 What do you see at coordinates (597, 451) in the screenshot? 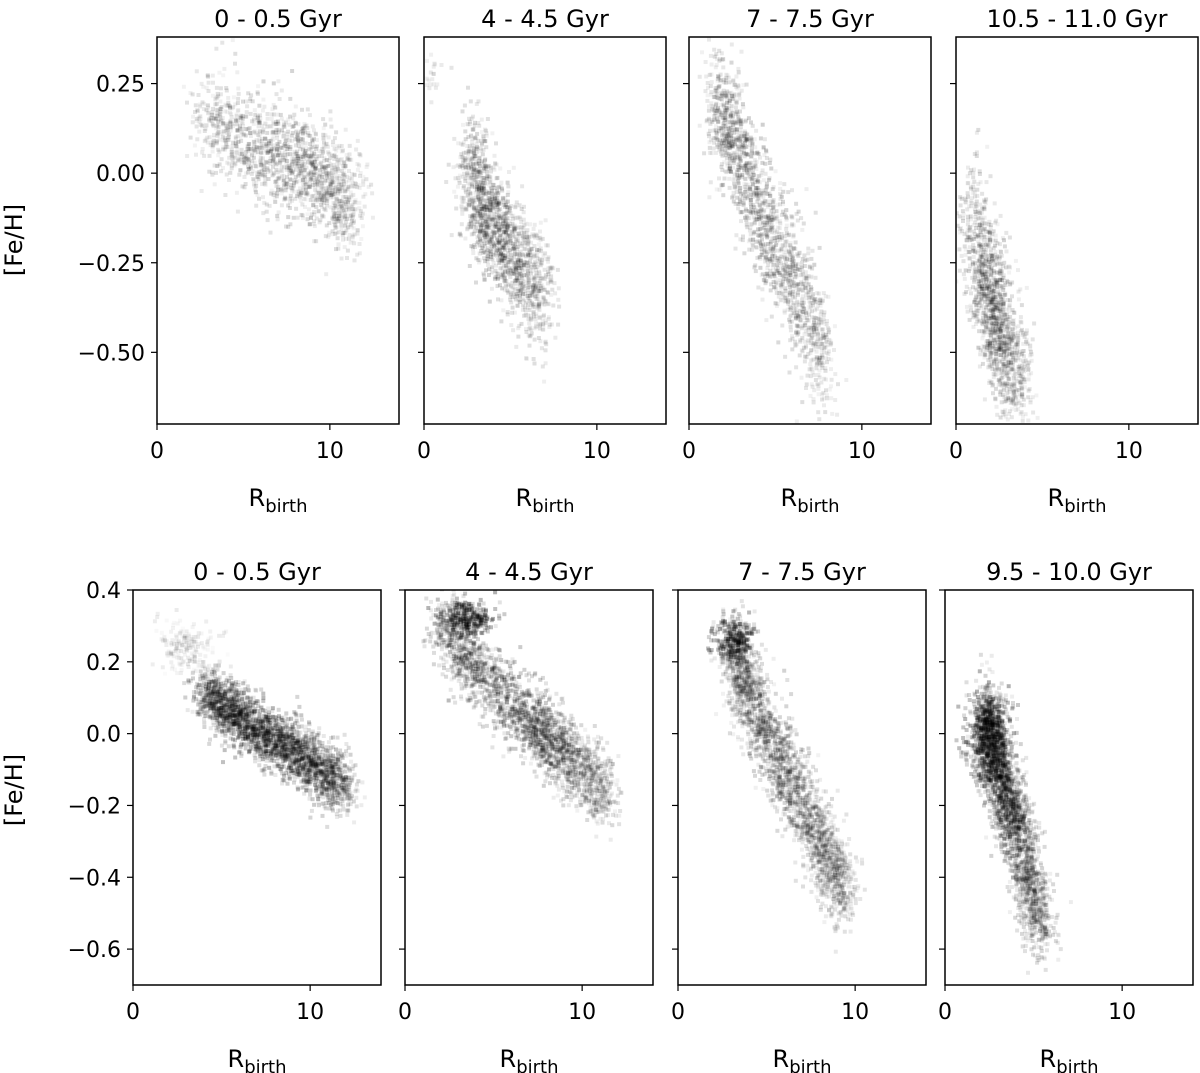
I see `x-tick-label: 10` at bounding box center [597, 451].